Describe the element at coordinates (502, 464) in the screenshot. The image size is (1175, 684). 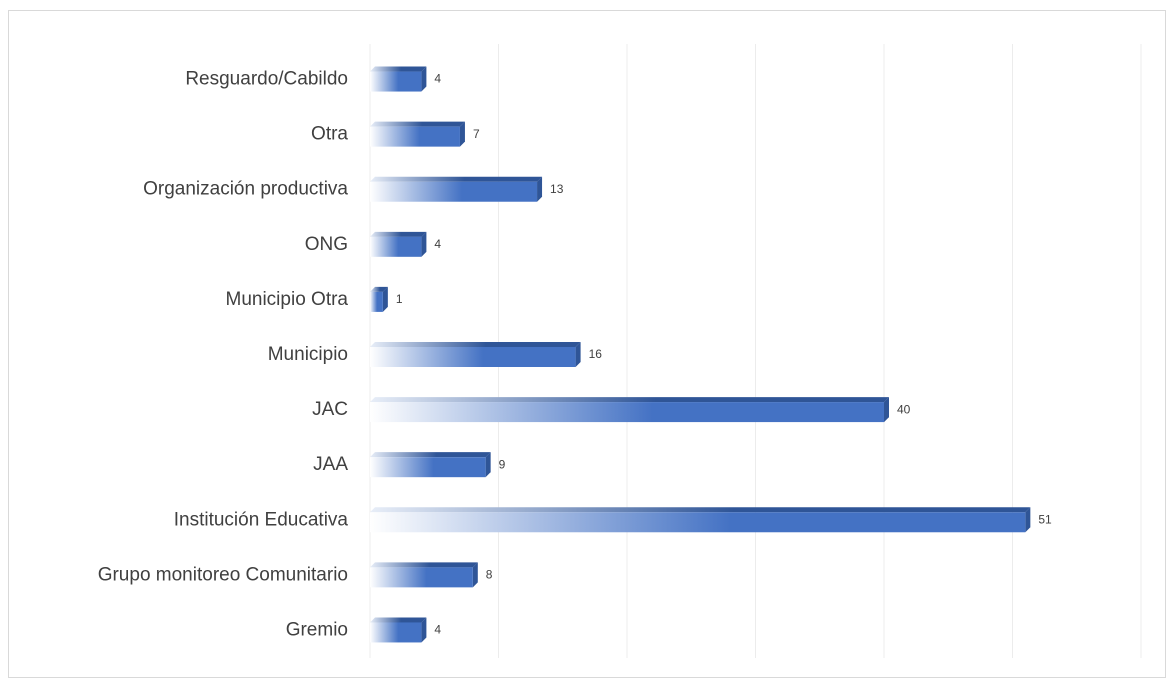
I see `data-label: 9` at that location.